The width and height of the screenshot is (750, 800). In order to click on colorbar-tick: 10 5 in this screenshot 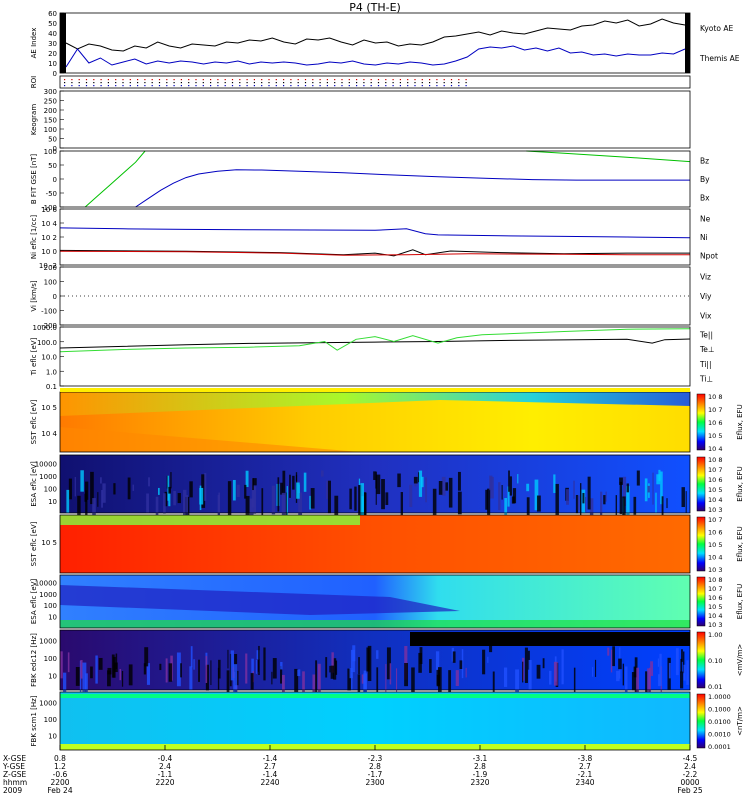, I will do `click(715, 545)`.